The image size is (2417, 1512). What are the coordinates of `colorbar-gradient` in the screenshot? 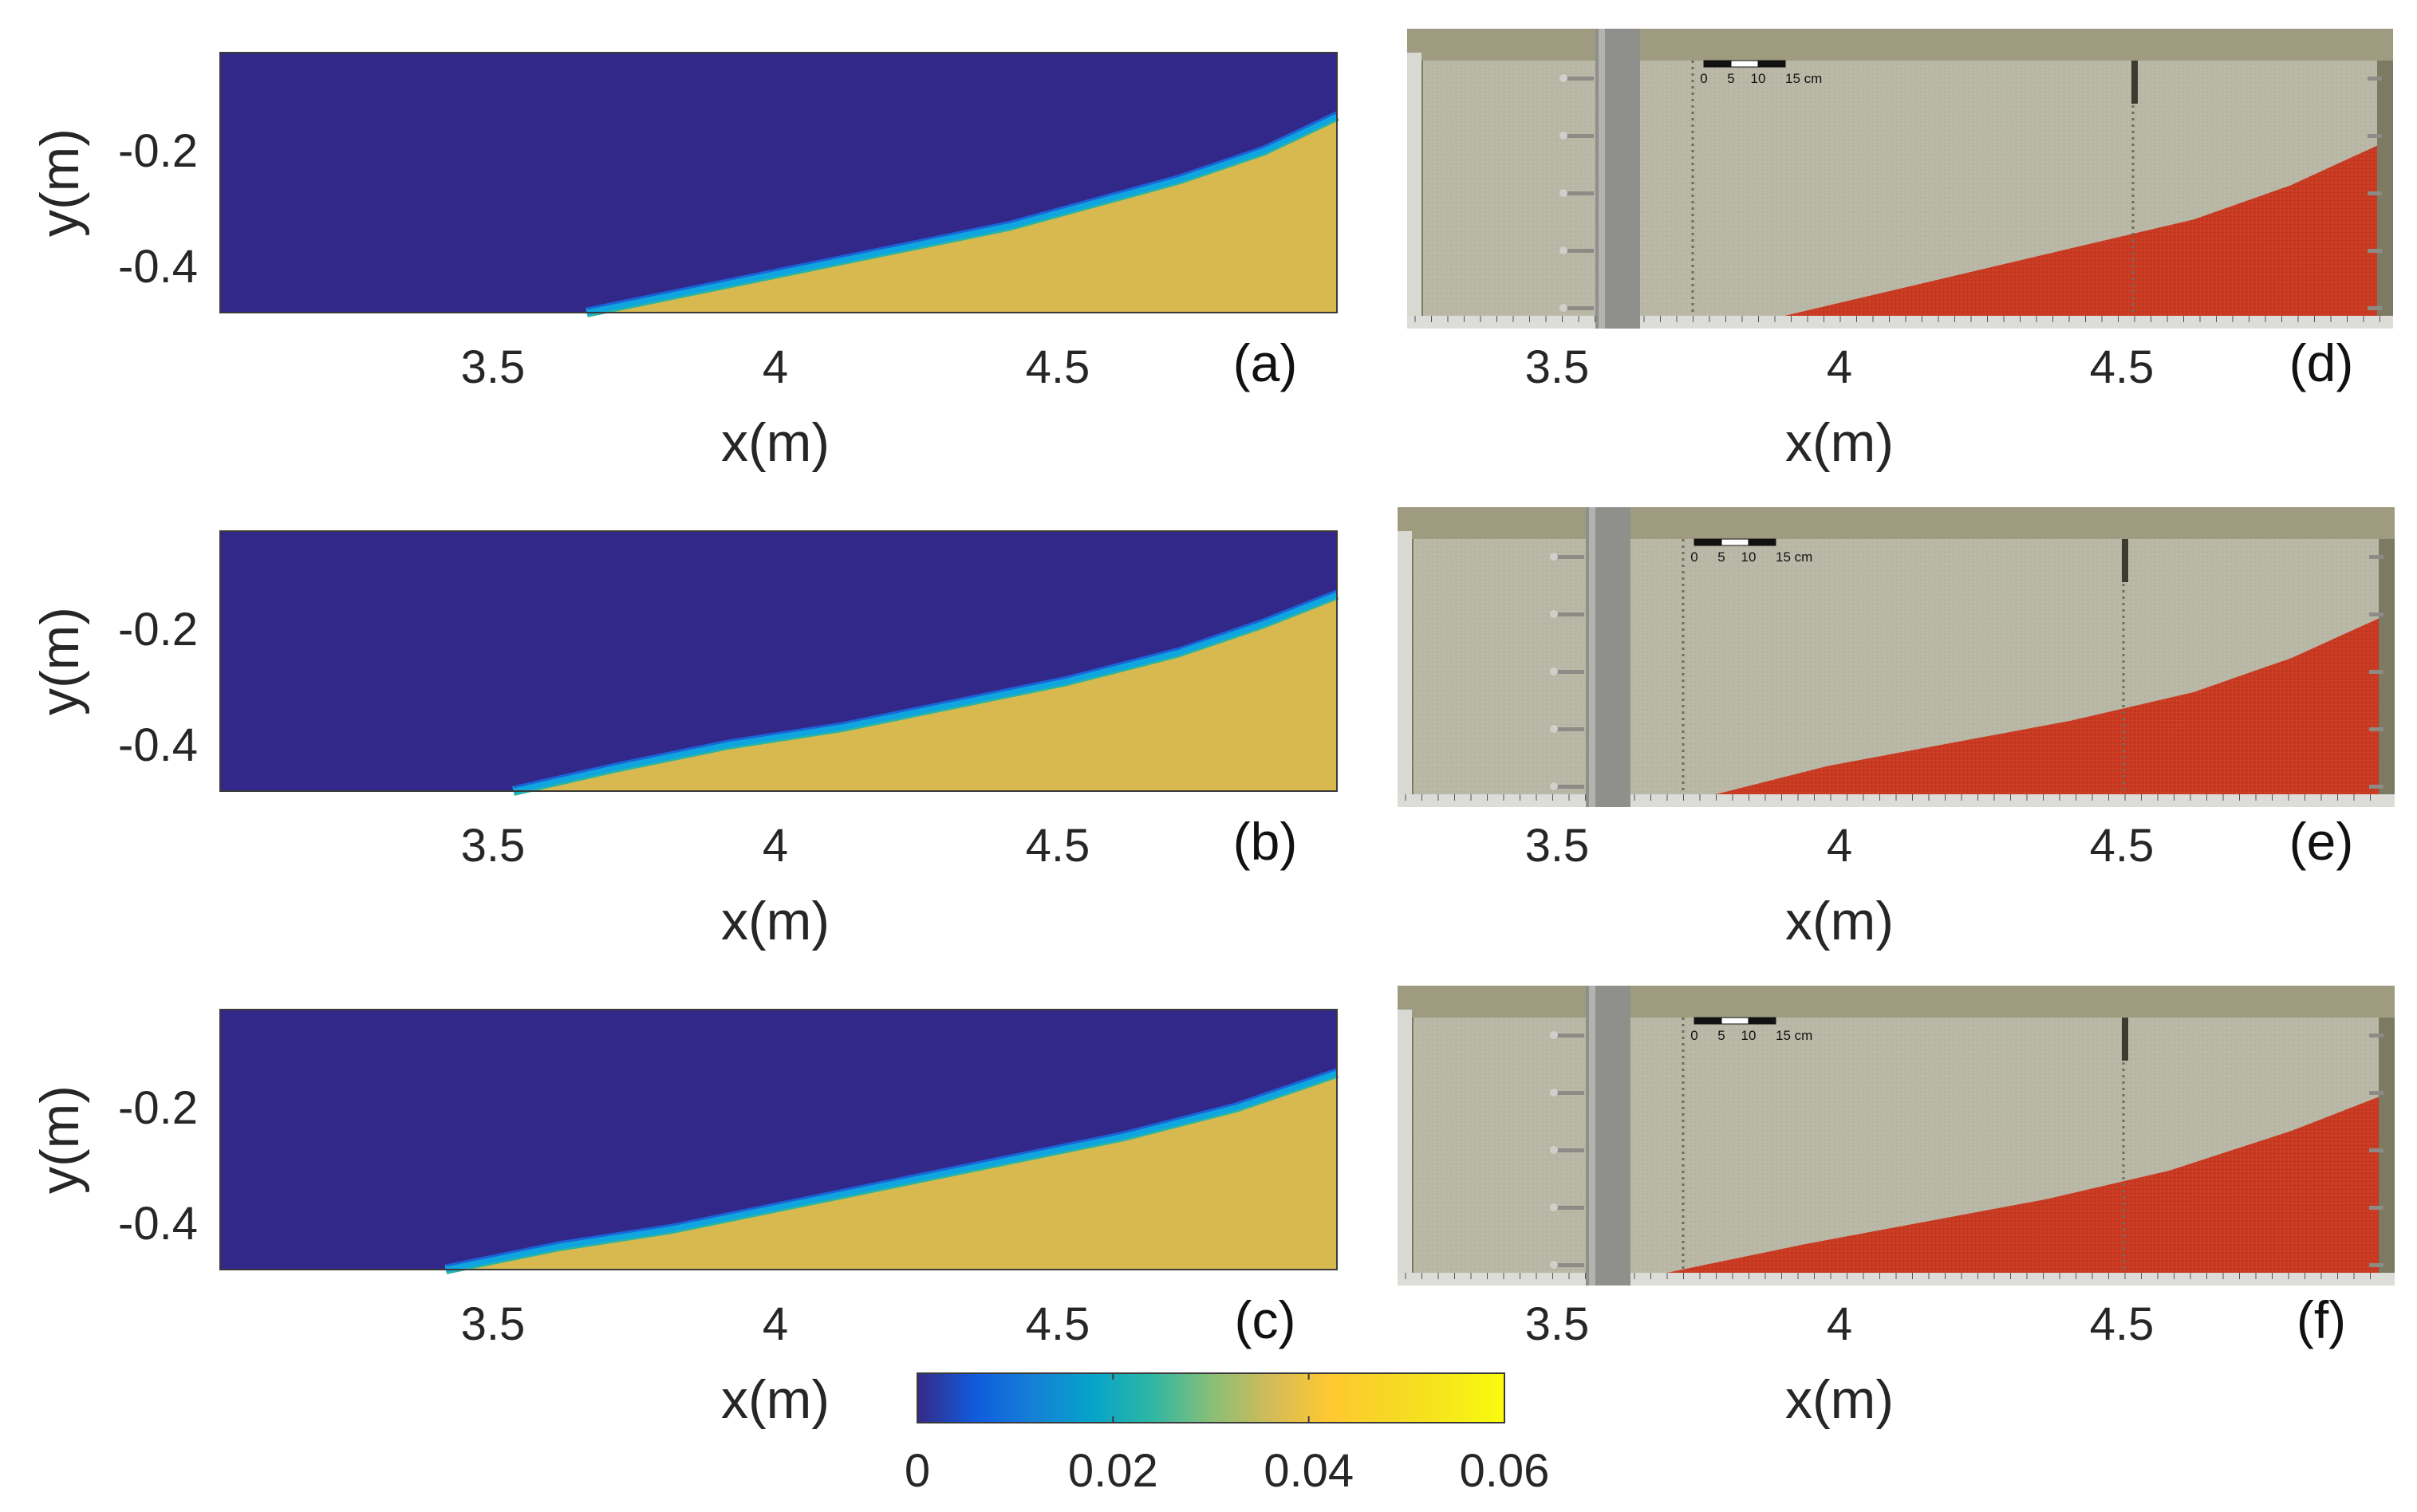 It's located at (1211, 1398).